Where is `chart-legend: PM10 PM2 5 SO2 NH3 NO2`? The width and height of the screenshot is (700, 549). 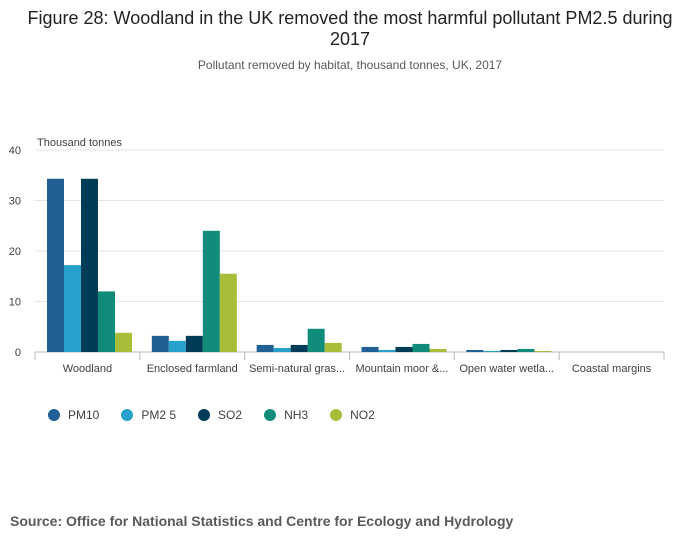 chart-legend: PM10 PM2 5 SO2 NH3 NO2 is located at coordinates (222, 415).